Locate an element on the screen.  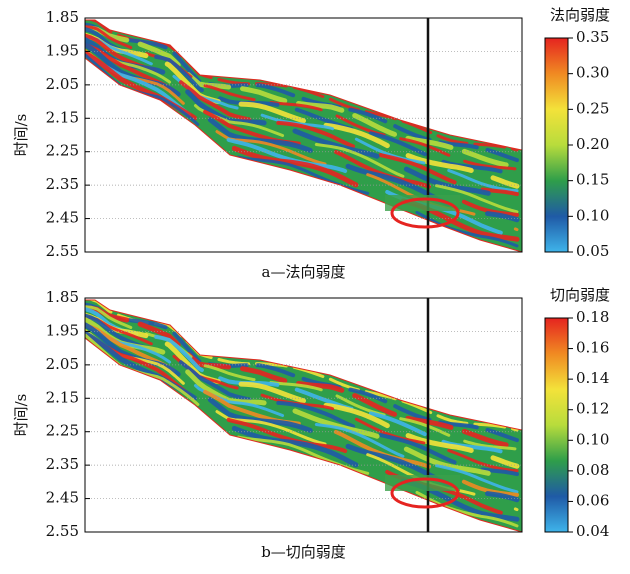
caption: a—法向弱度 is located at coordinates (304, 272).